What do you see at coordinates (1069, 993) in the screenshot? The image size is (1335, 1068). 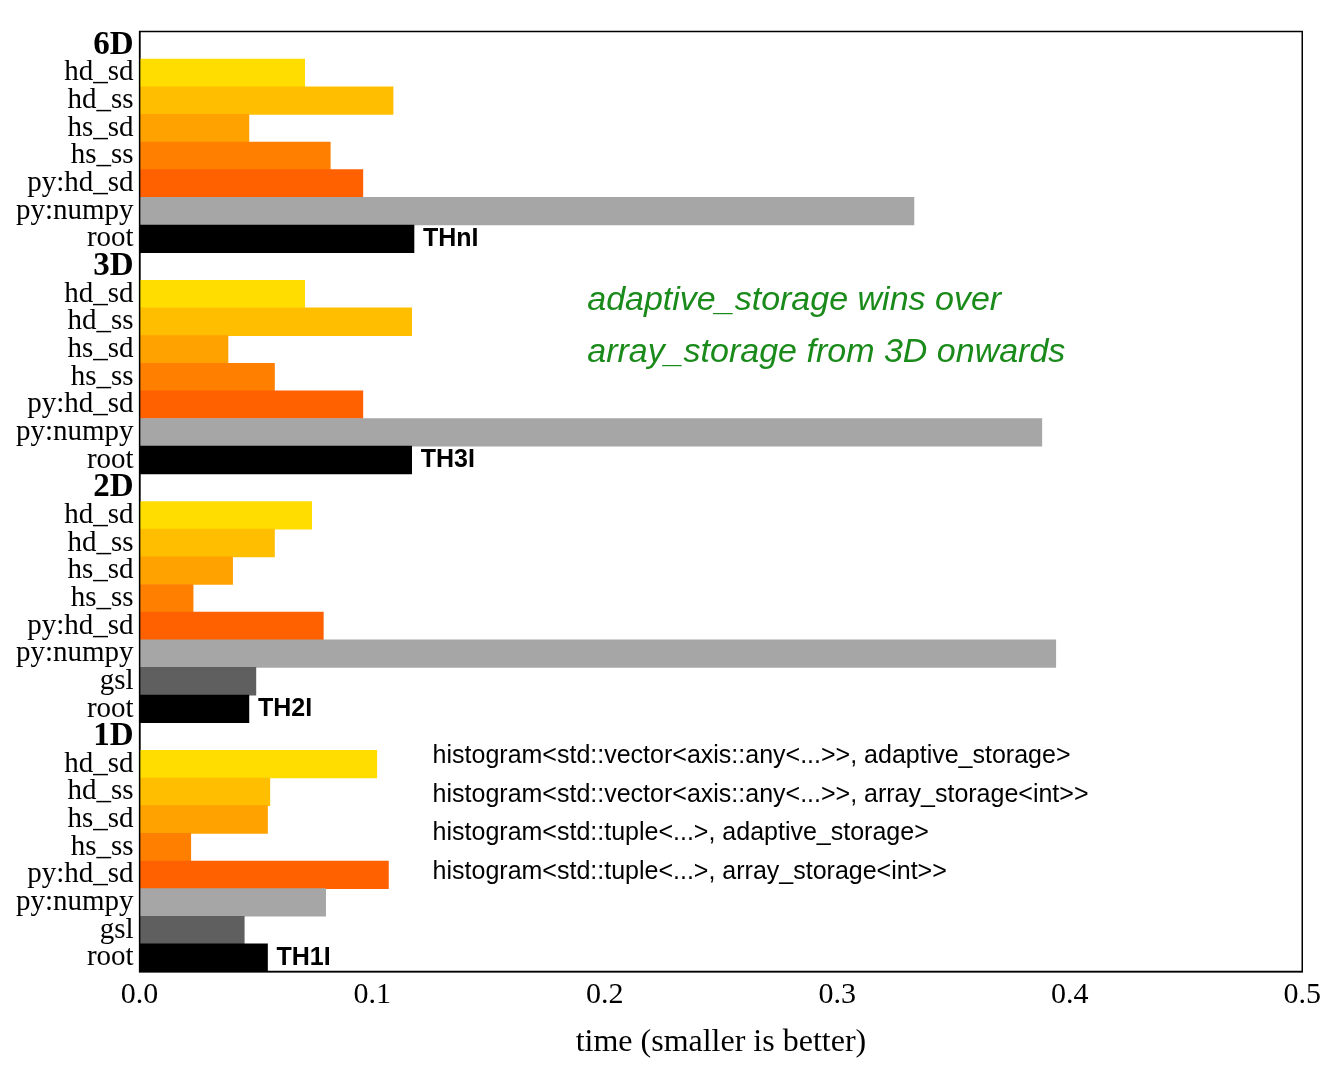 I see `x-tick-label: 0.4` at bounding box center [1069, 993].